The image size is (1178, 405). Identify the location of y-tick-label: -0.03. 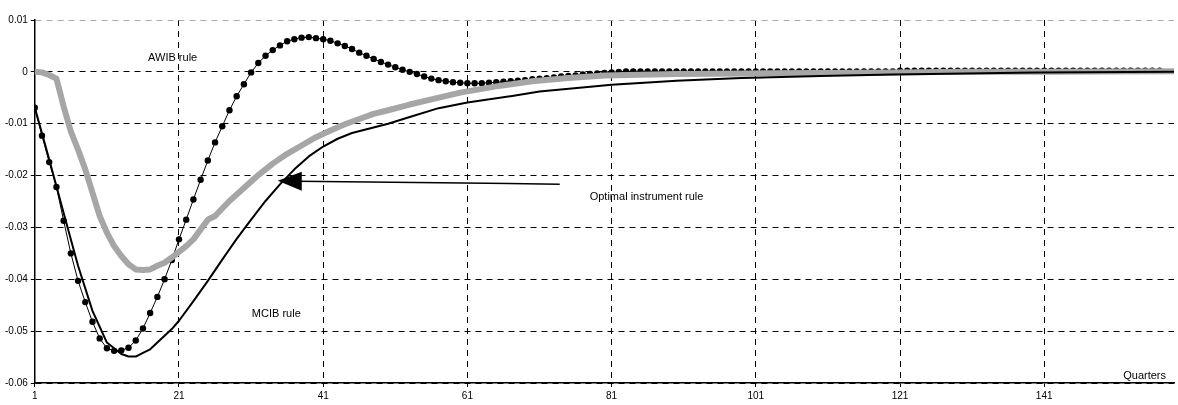
(17, 227).